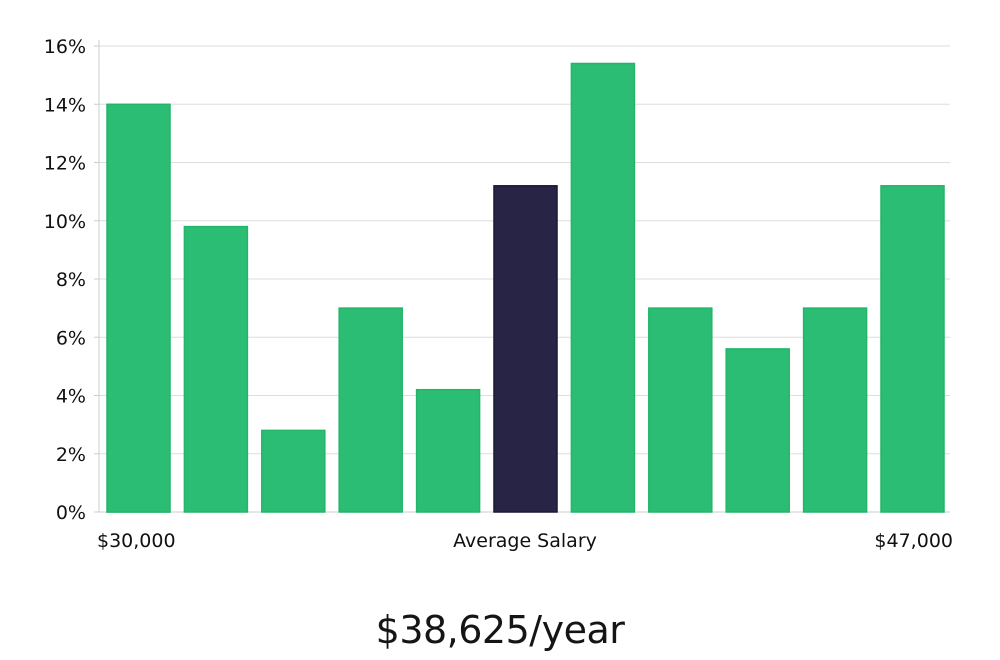  Describe the element at coordinates (71, 513) in the screenshot. I see `y-tick-label-0: 0%` at that location.